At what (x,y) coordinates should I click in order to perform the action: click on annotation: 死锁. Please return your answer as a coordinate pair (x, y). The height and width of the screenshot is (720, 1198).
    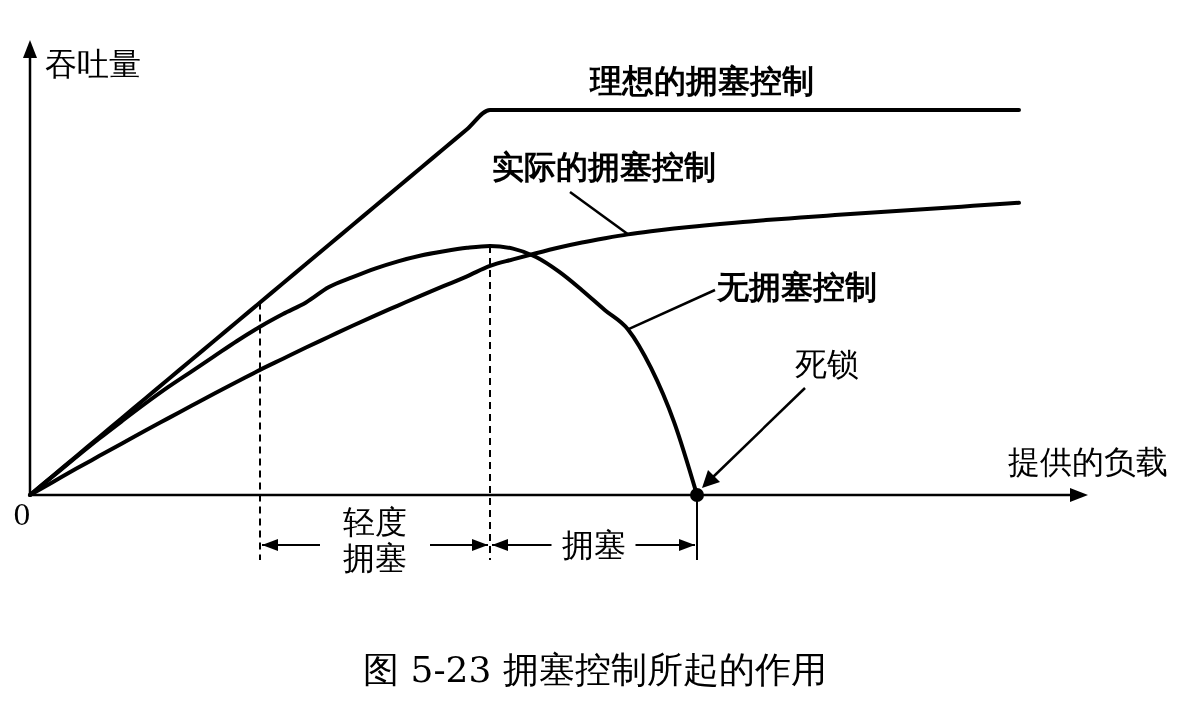
    Looking at the image, I should click on (827, 364).